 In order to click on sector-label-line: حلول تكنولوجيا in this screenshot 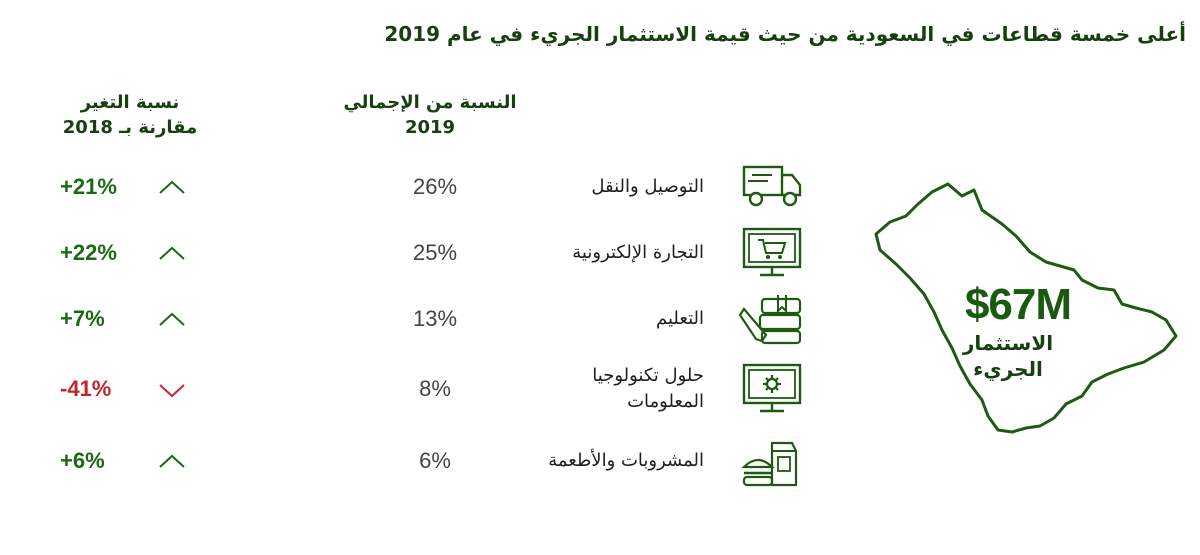, I will do `click(648, 375)`.